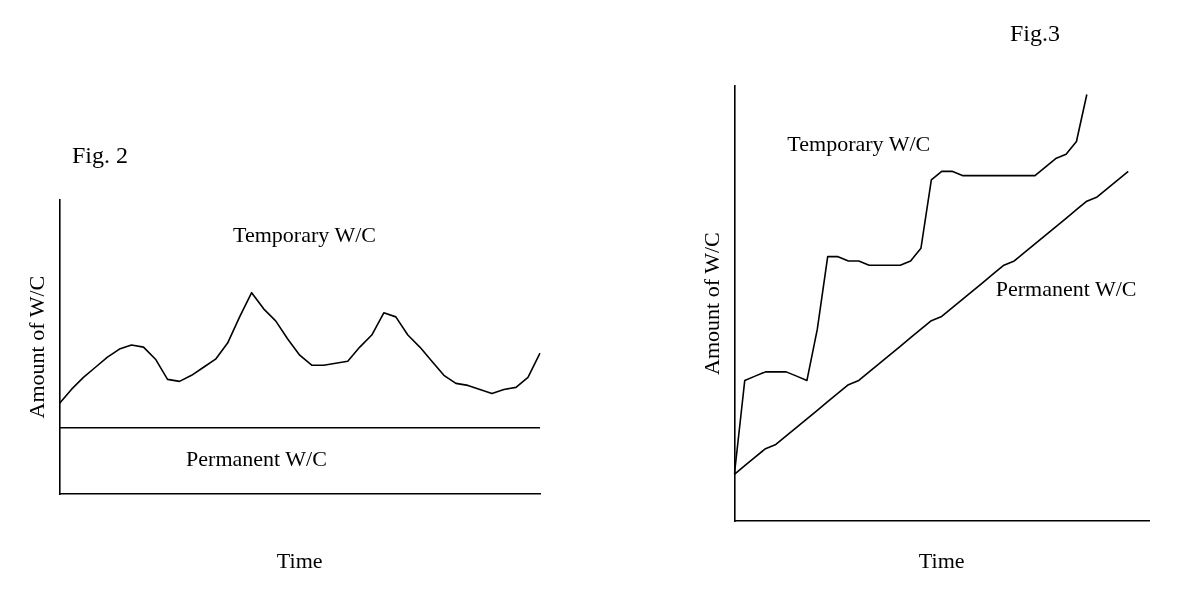 Image resolution: width=1187 pixels, height=607 pixels. What do you see at coordinates (1035, 33) in the screenshot?
I see `chart-title: Fig.3` at bounding box center [1035, 33].